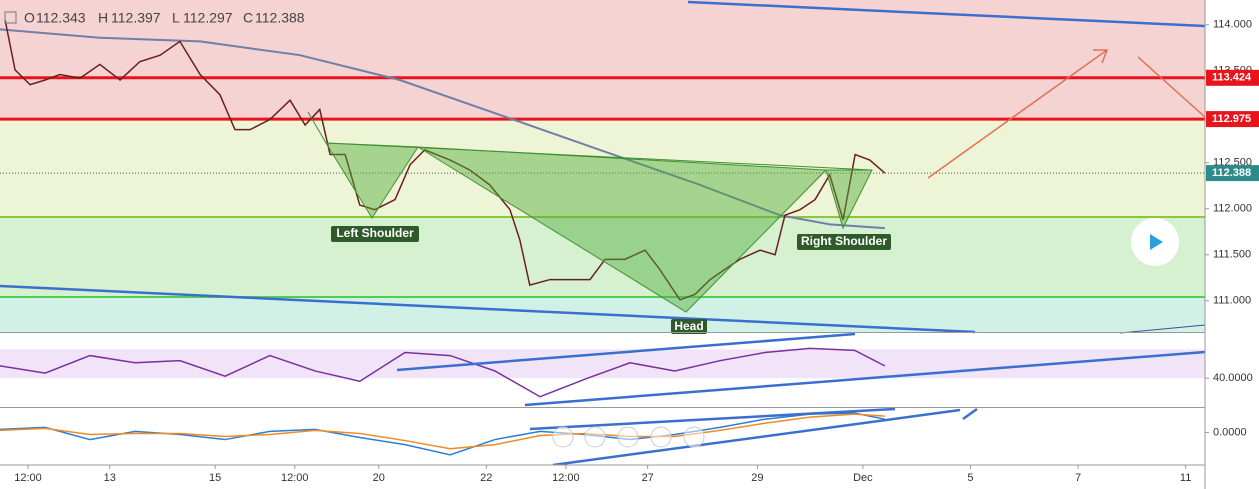  I want to click on price-label: 112.975, so click(1231, 119).